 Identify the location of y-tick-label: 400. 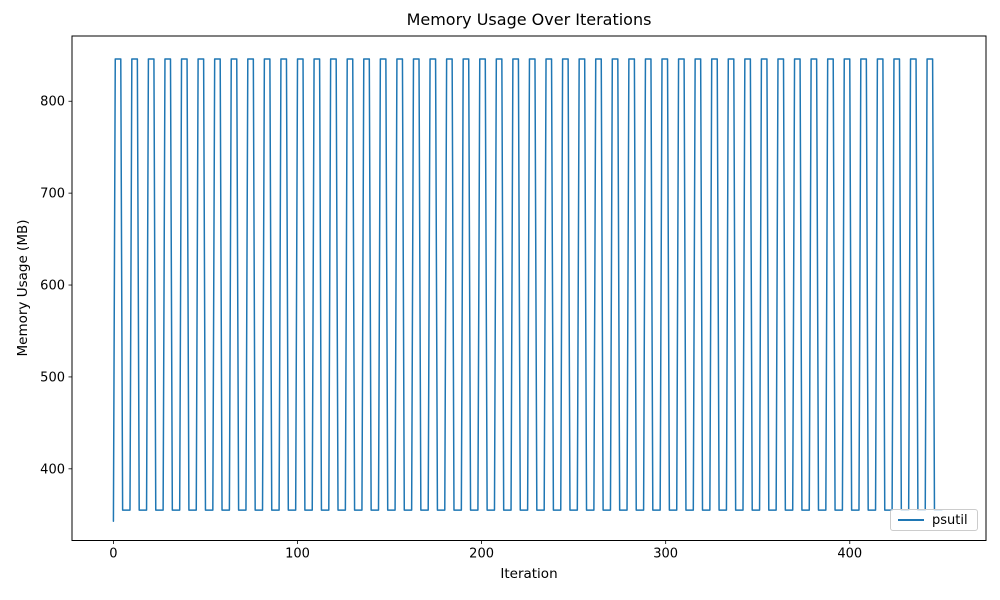
(52, 469).